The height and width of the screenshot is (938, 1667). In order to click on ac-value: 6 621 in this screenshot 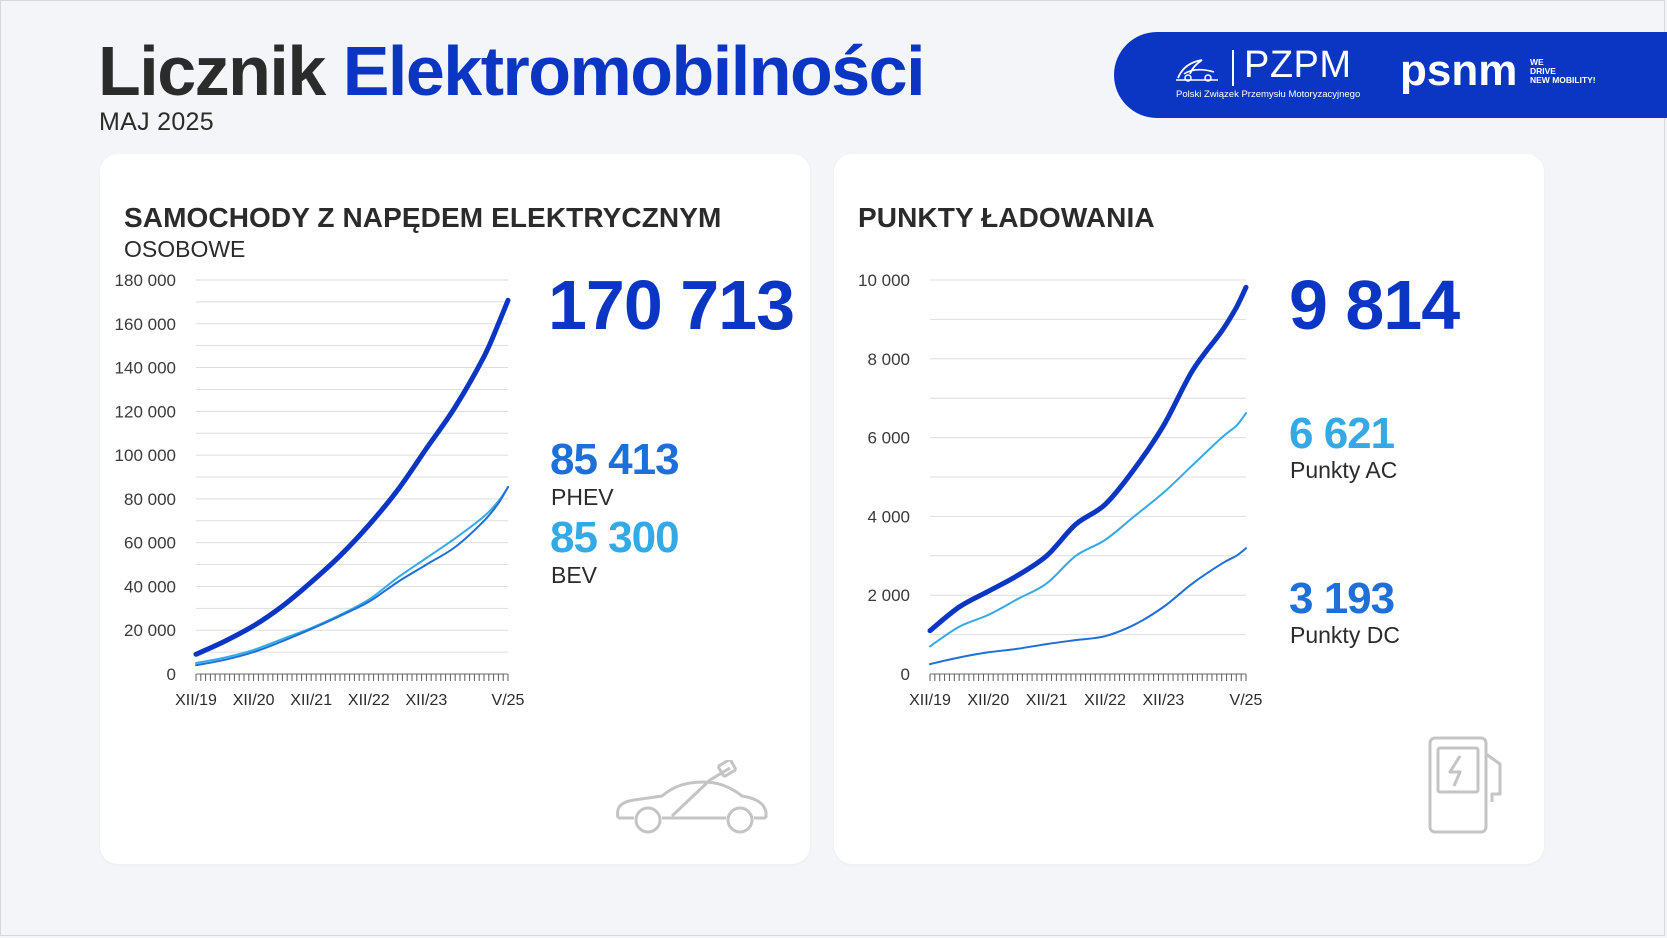, I will do `click(1342, 433)`.